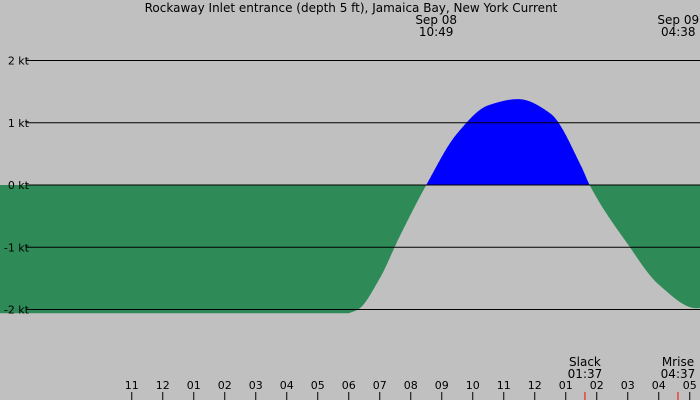 The image size is (700, 400). Describe the element at coordinates (678, 20) in the screenshot. I see `event-date-label: Sep 09` at that location.